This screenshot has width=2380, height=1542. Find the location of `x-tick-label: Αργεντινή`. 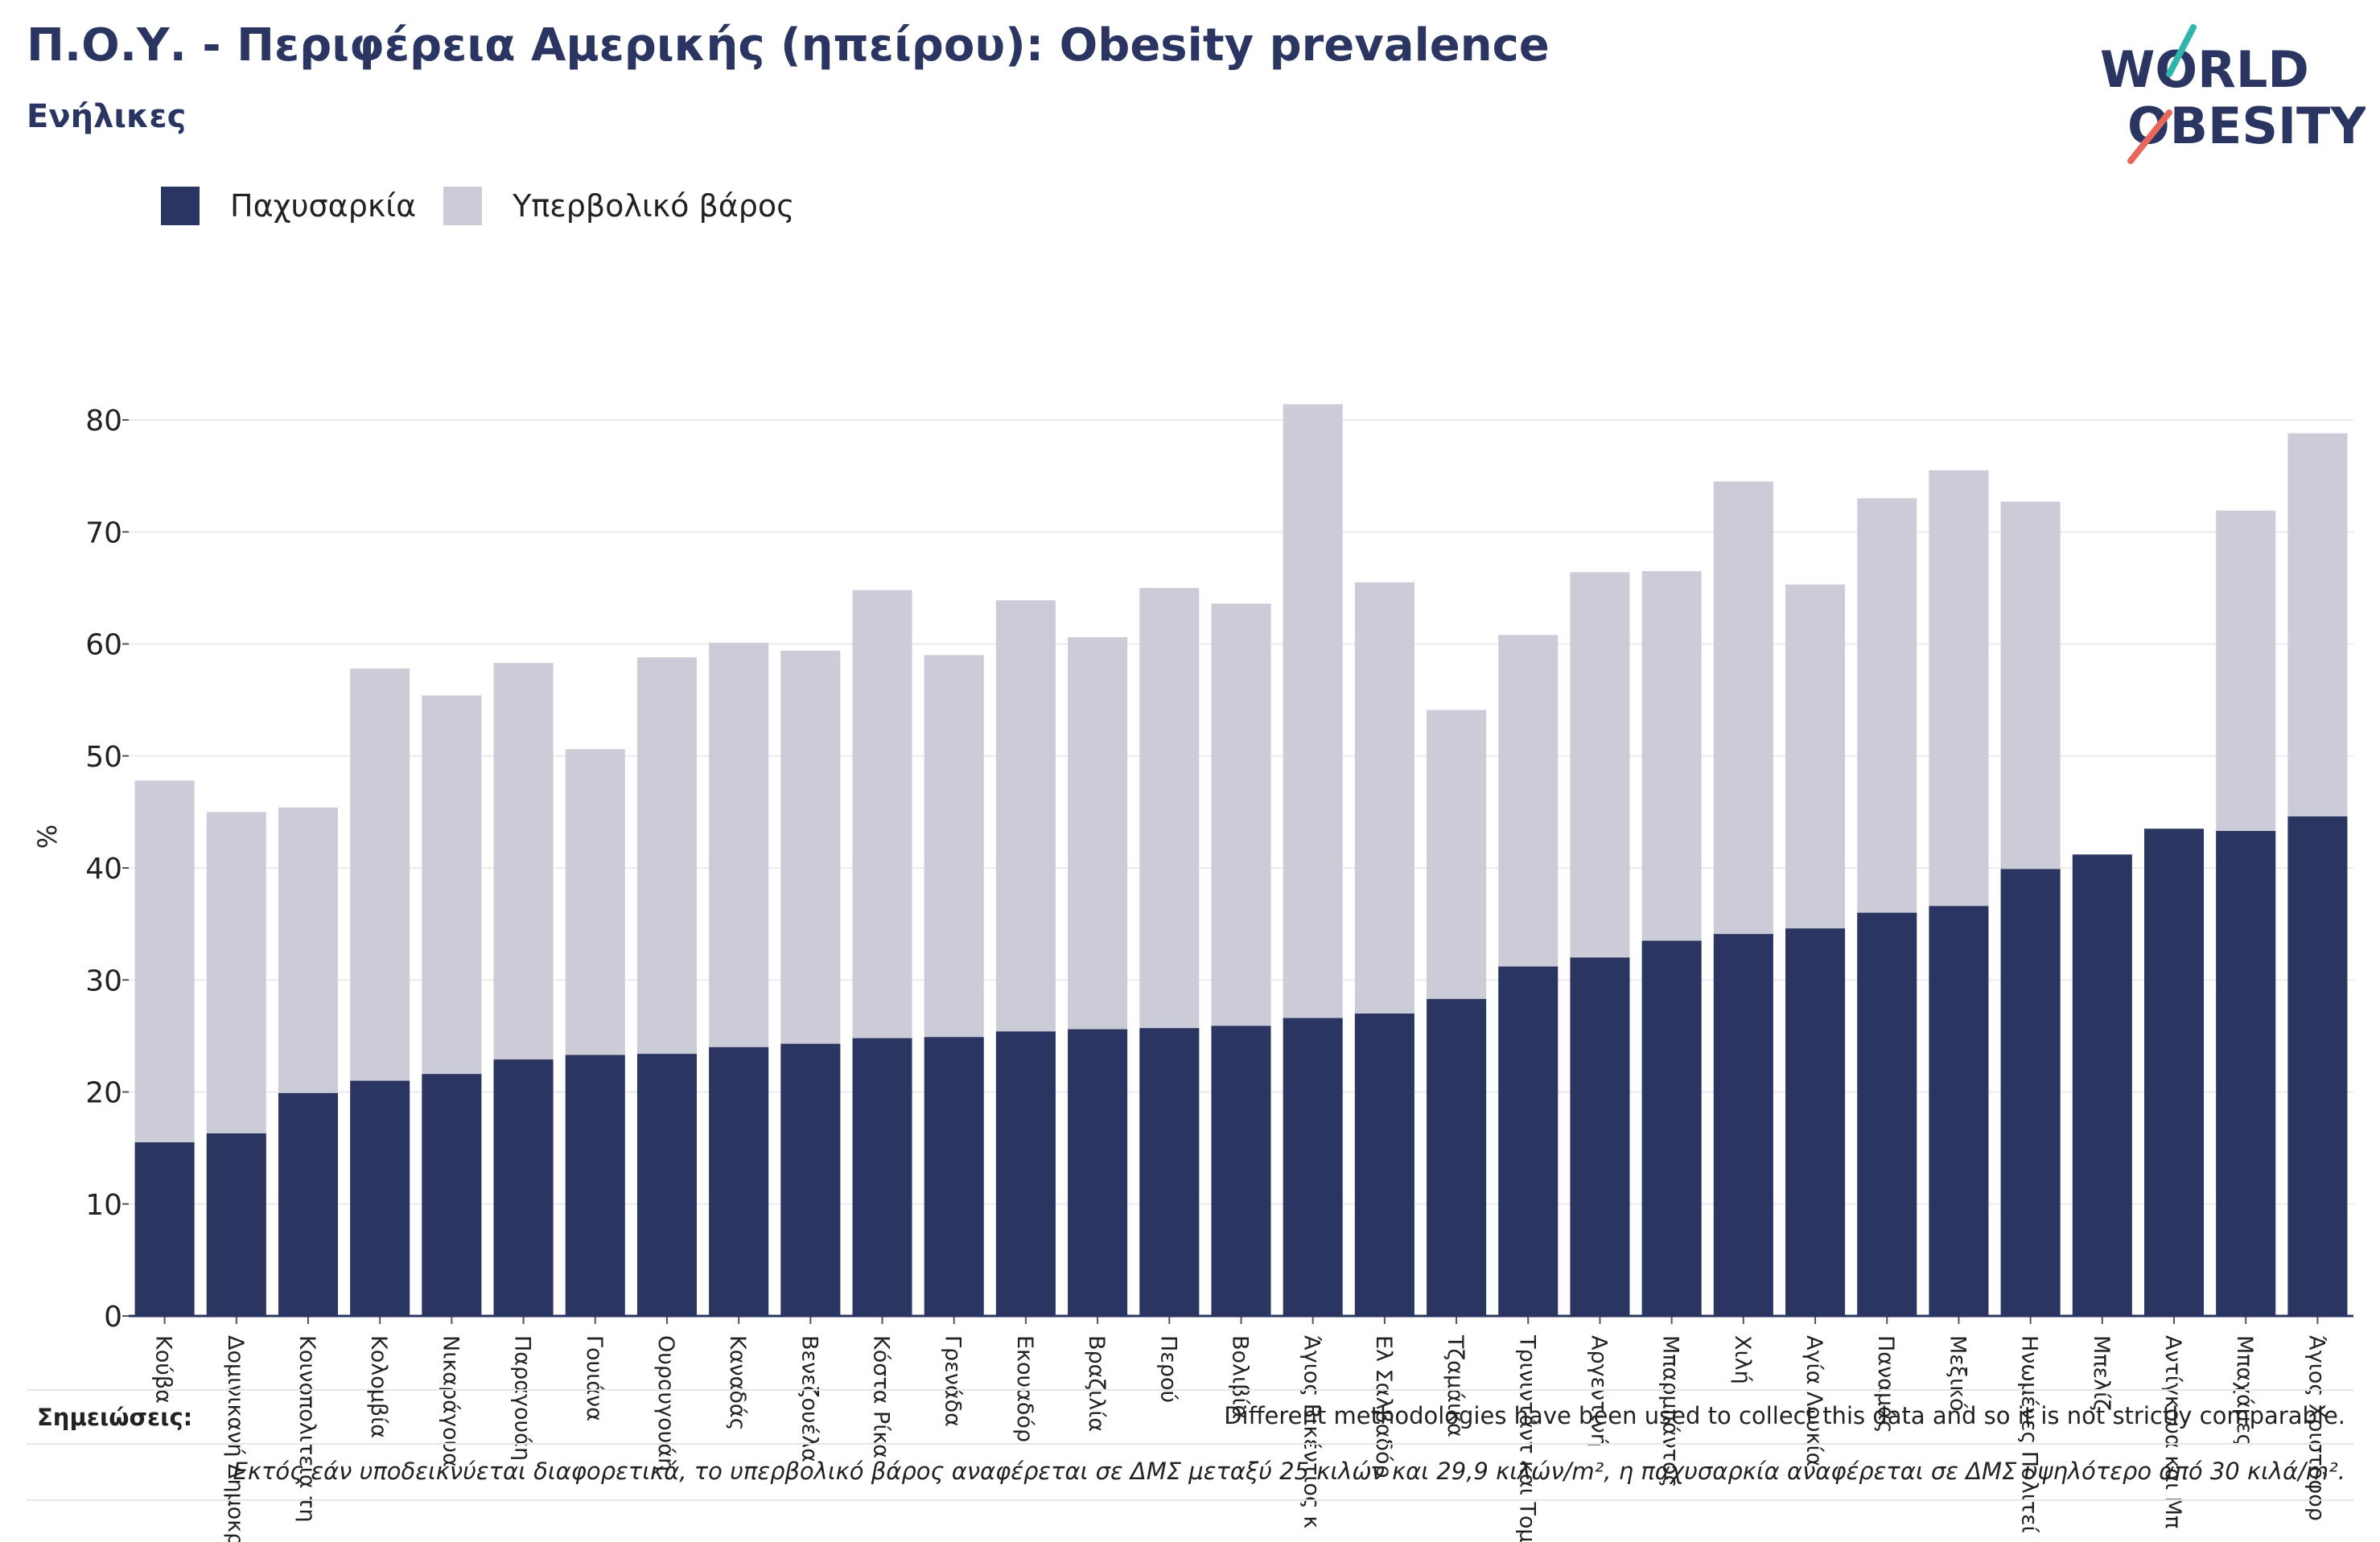

x-tick-label: Αργεντινή is located at coordinates (1598, 1391).